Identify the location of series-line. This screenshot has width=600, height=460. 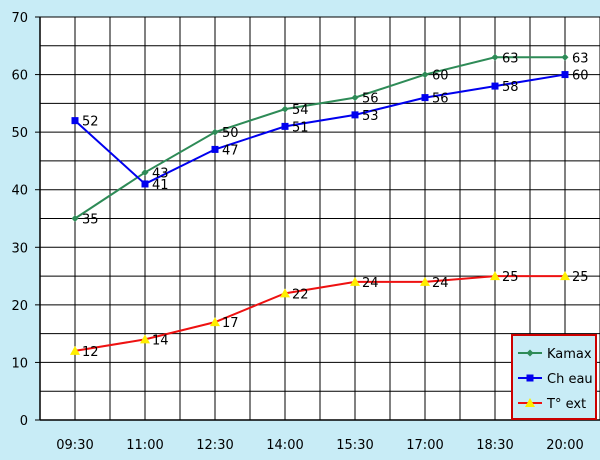
(319, 313).